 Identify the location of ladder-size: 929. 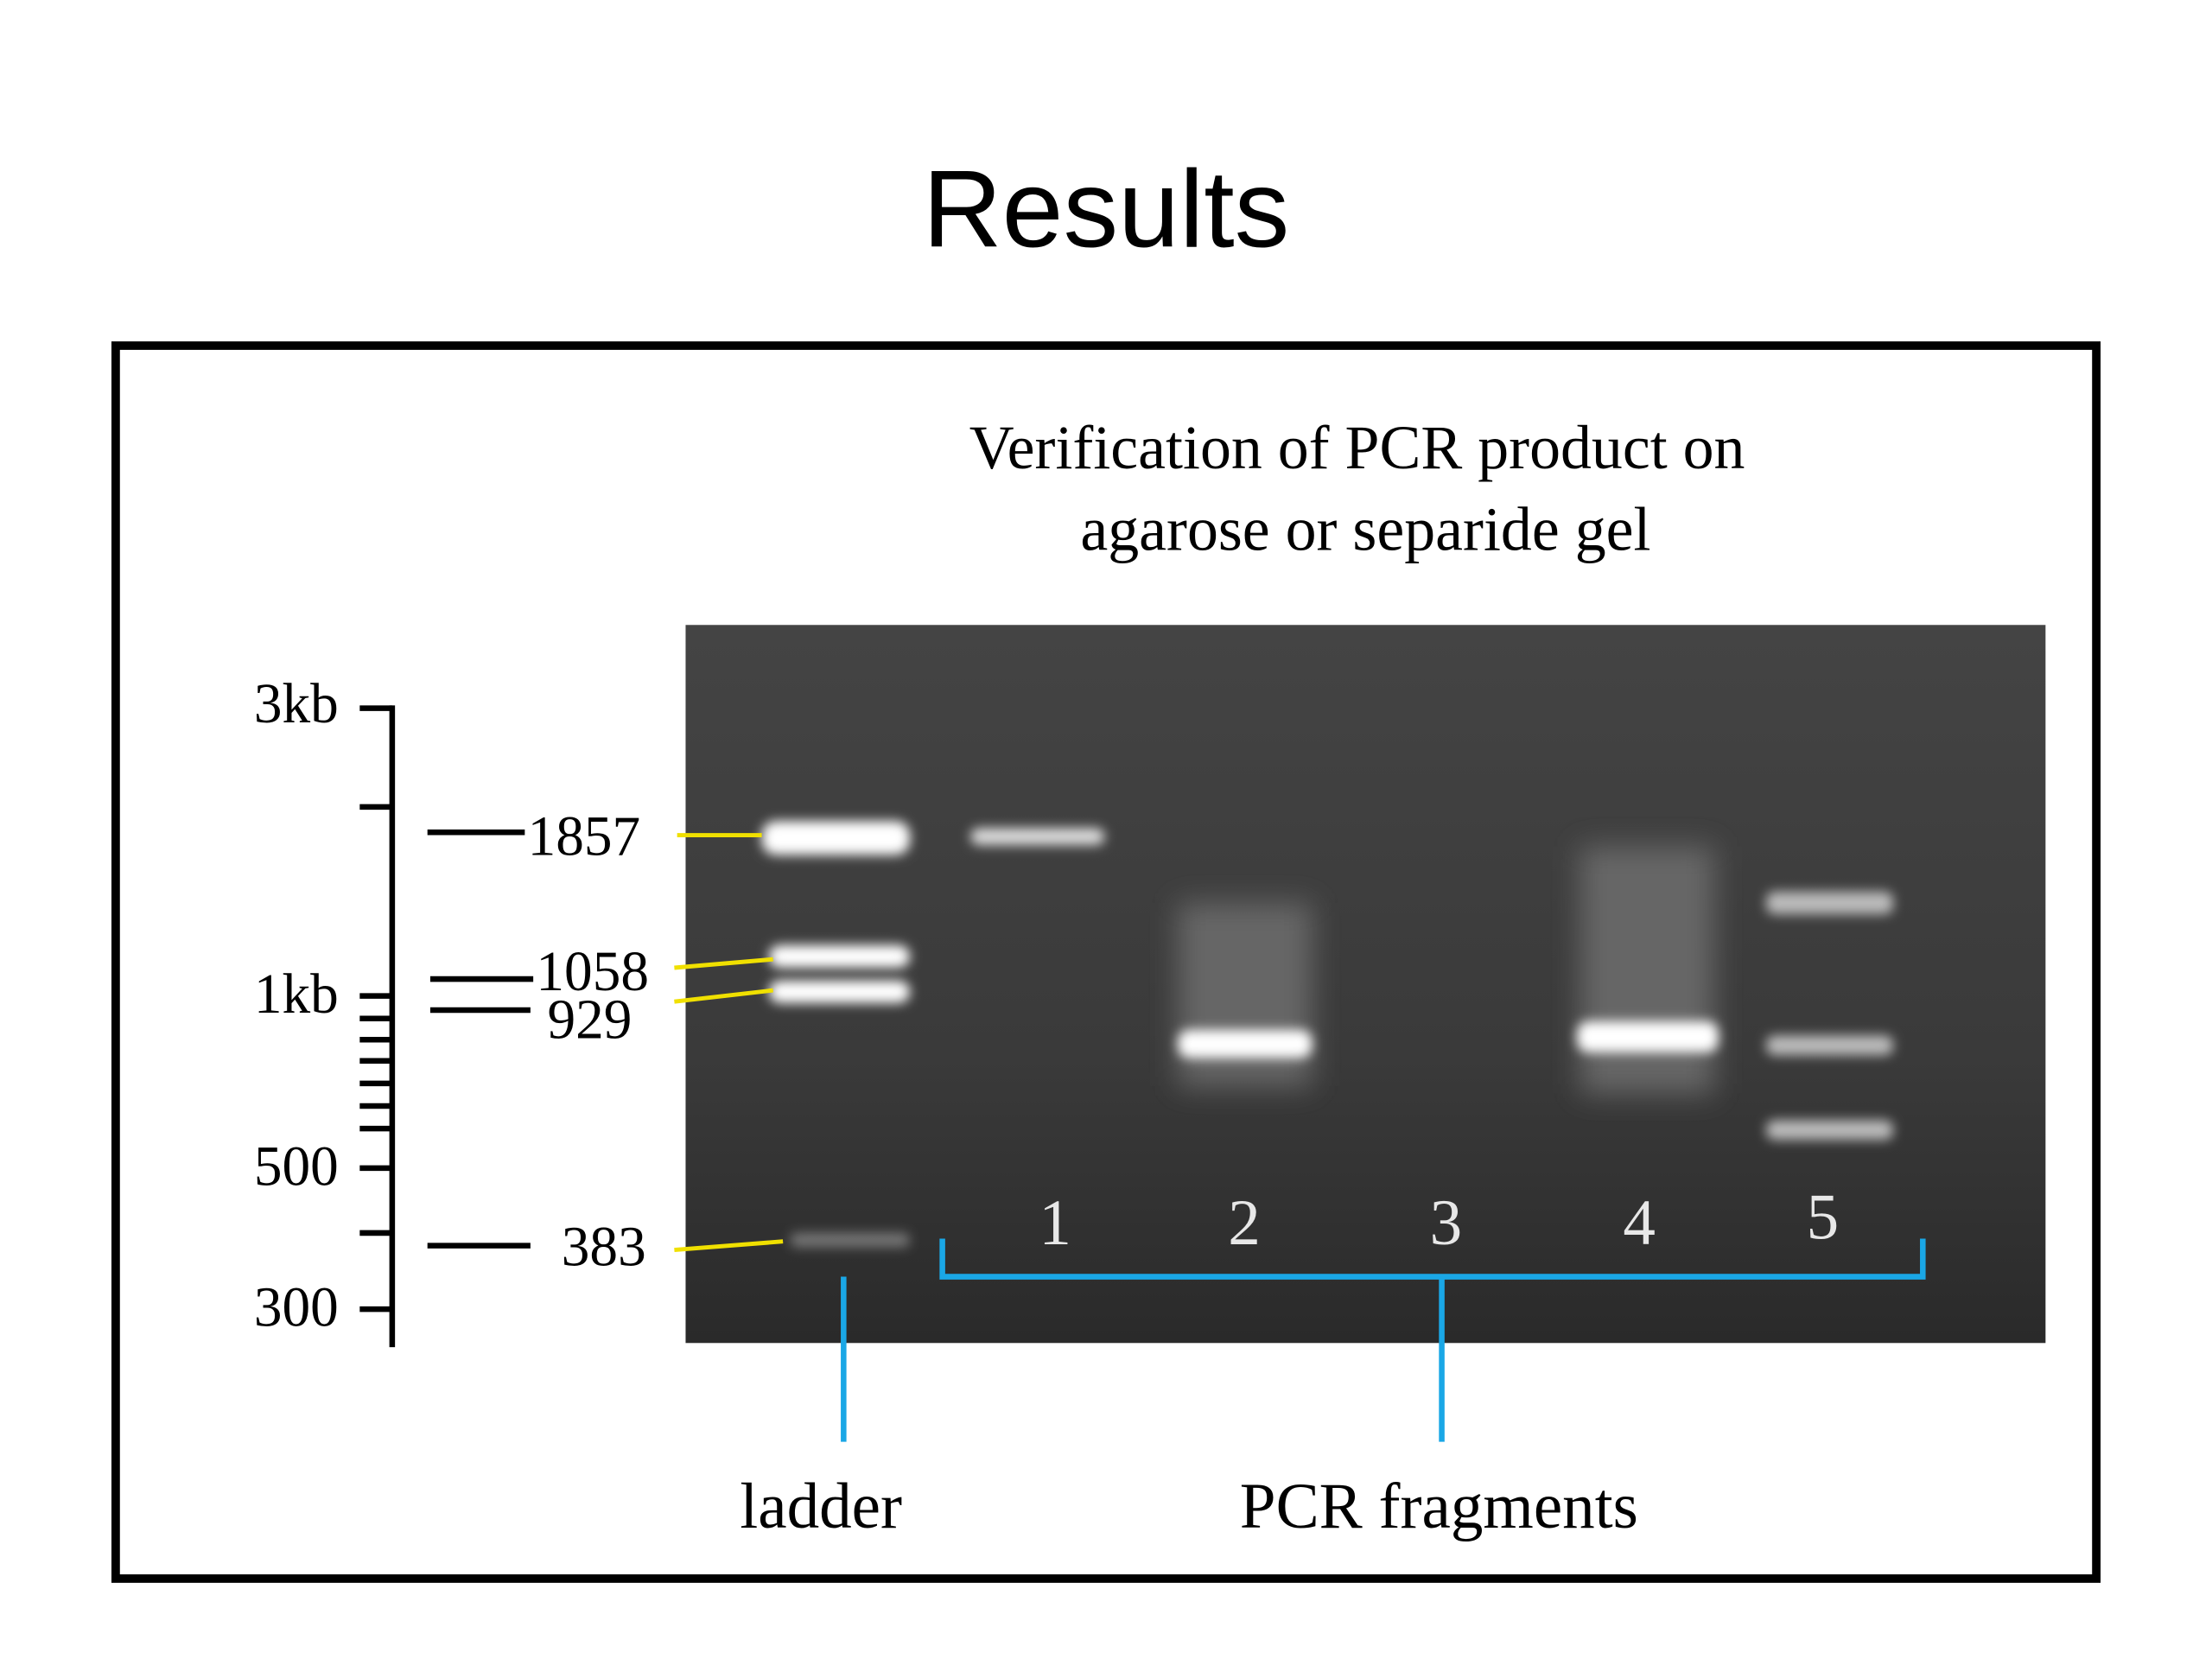
(589, 1021).